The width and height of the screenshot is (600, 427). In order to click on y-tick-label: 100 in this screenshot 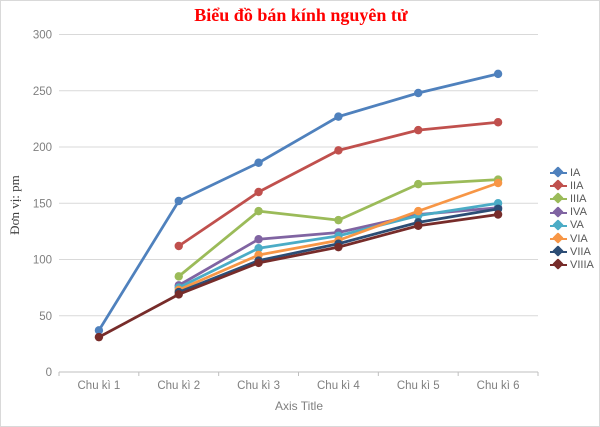, I will do `click(42, 261)`.